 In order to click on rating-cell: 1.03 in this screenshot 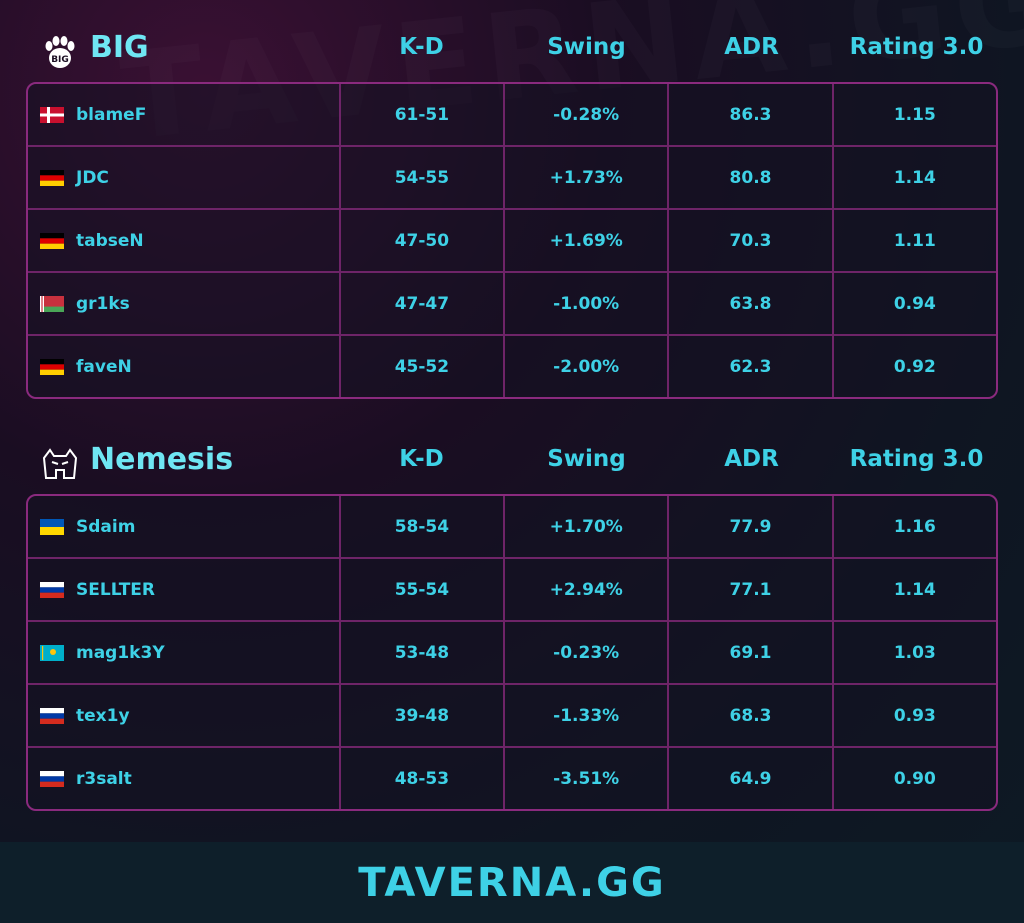, I will do `click(913, 652)`.